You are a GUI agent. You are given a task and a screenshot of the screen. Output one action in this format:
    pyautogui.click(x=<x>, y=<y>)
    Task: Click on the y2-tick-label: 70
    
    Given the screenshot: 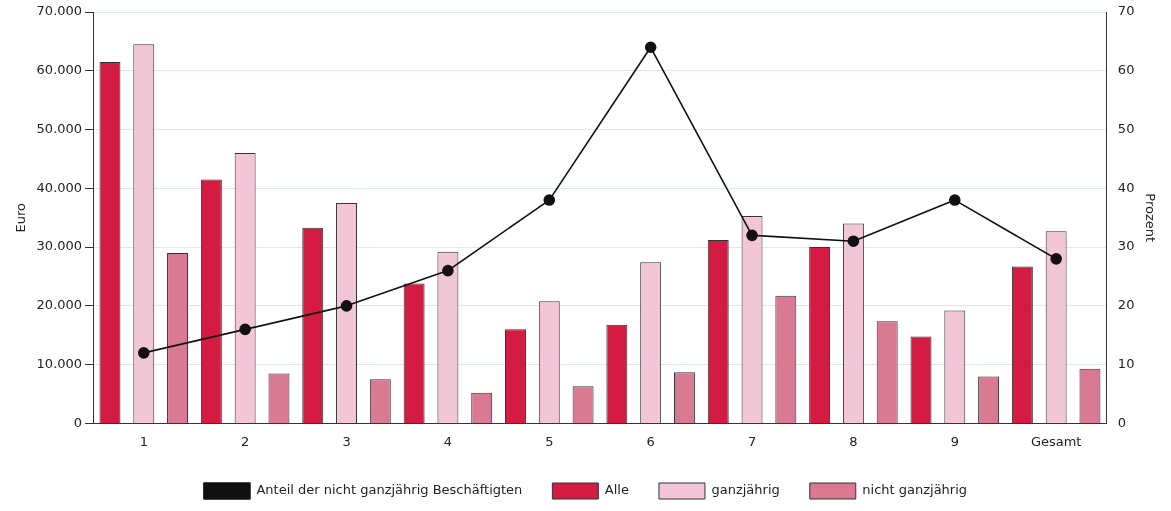 What is the action you would take?
    pyautogui.click(x=1126, y=11)
    